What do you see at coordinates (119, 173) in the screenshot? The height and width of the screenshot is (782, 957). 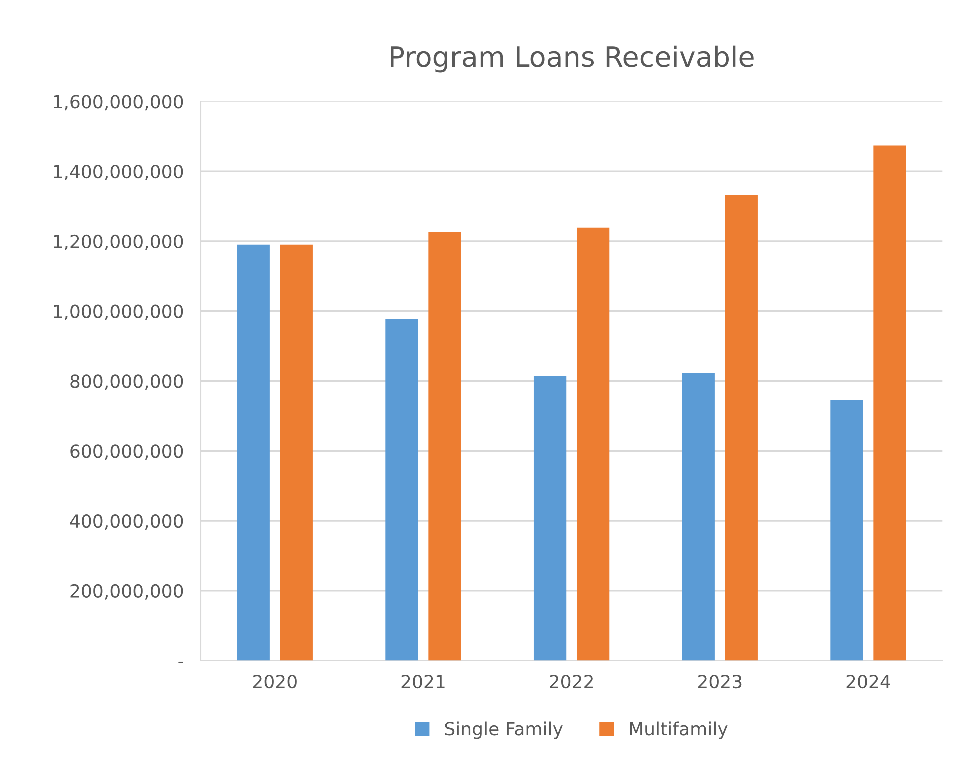 I see `y-tick-label: 1,400,000,000` at bounding box center [119, 173].